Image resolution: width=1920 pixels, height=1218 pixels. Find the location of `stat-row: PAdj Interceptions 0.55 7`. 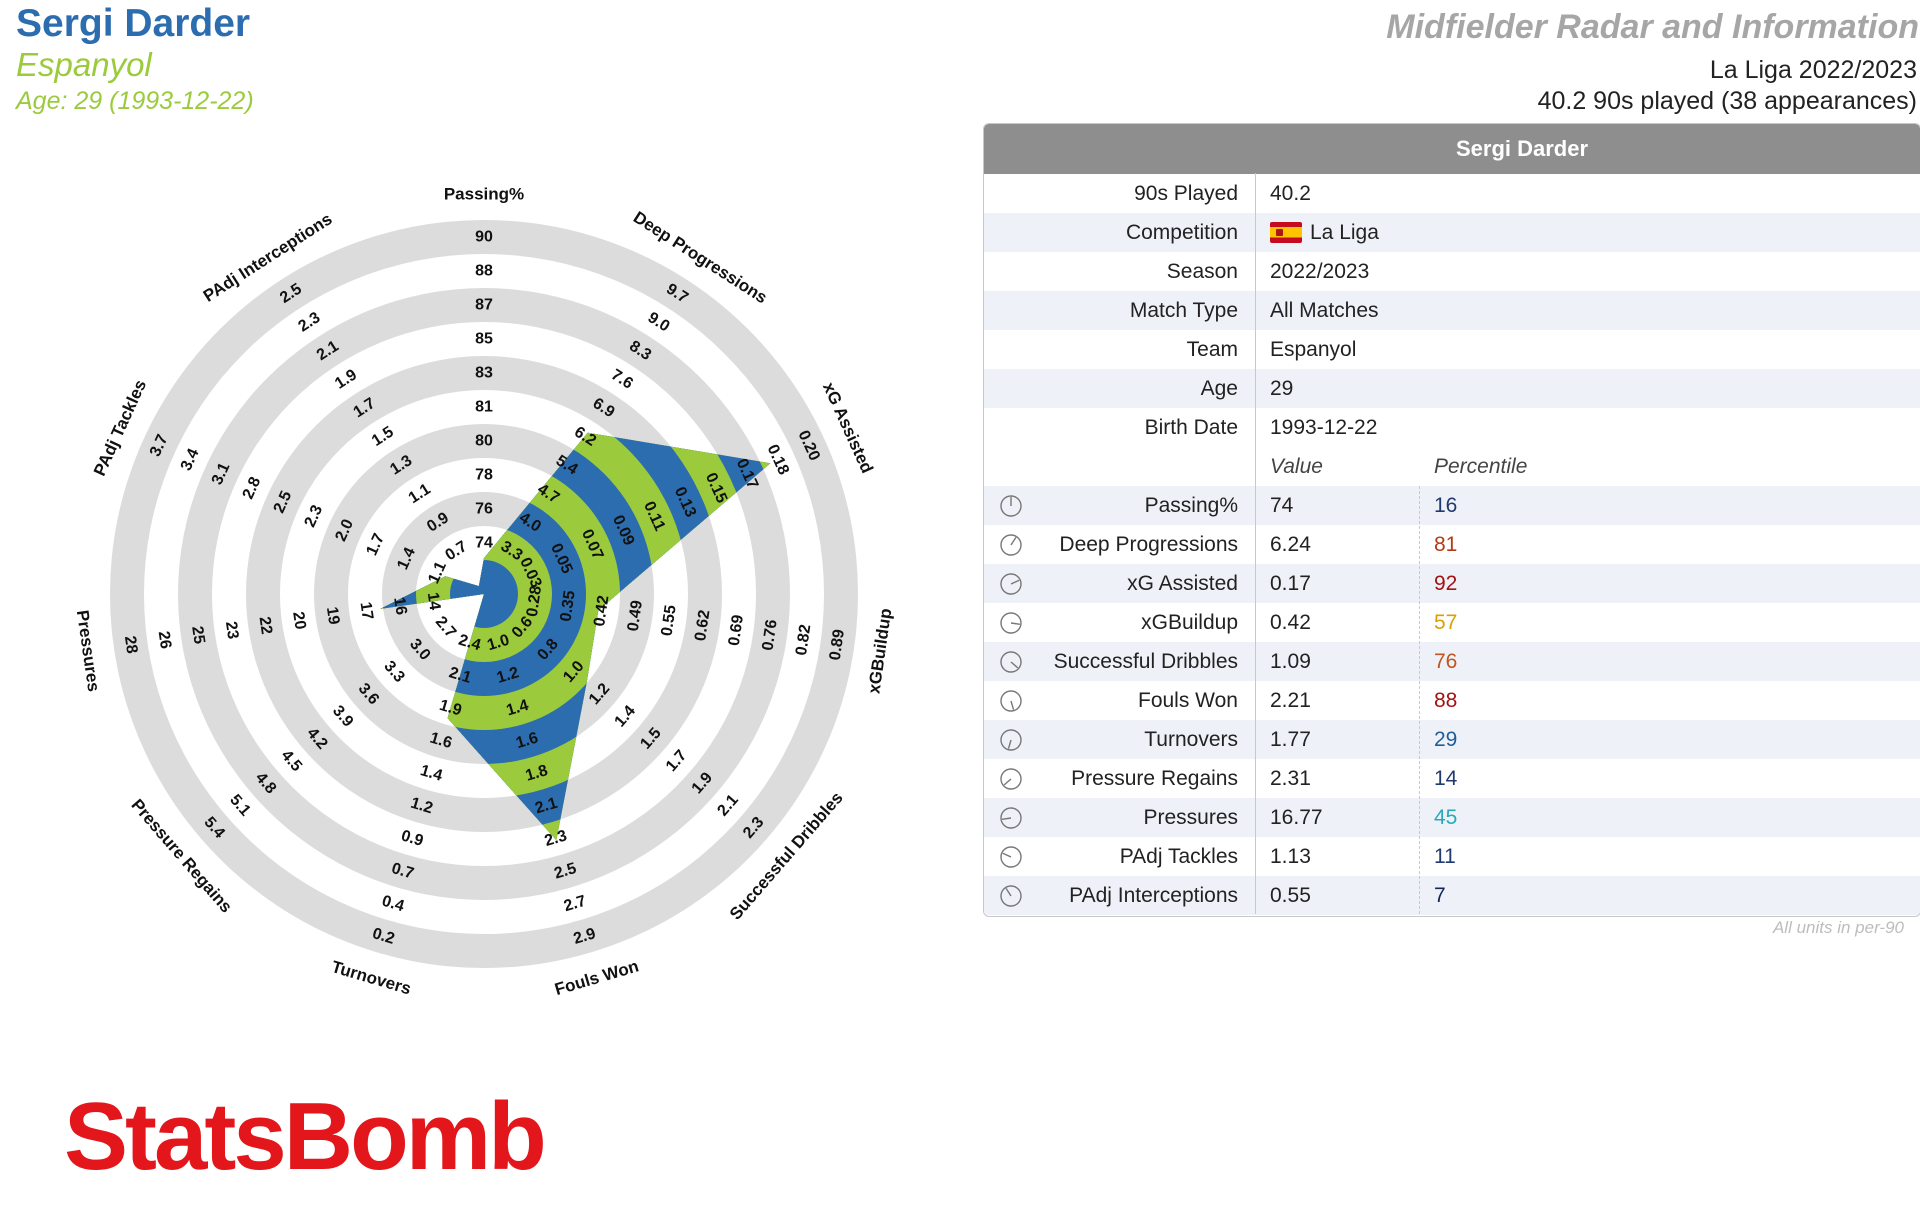

stat-row: PAdj Interceptions 0.55 7 is located at coordinates (1452, 895).